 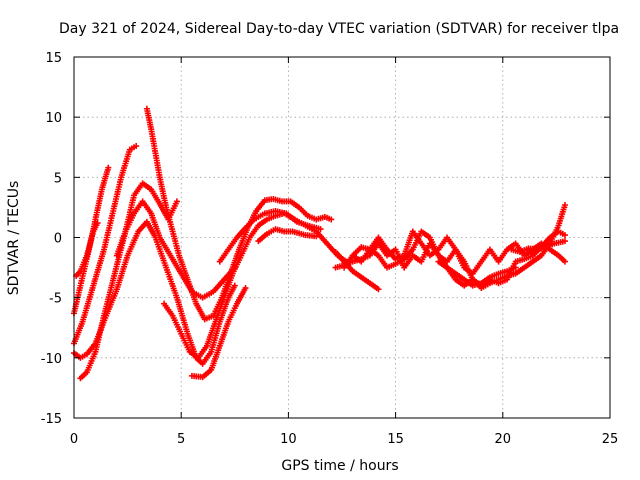 I want to click on series-arc10, so click(x=270, y=236).